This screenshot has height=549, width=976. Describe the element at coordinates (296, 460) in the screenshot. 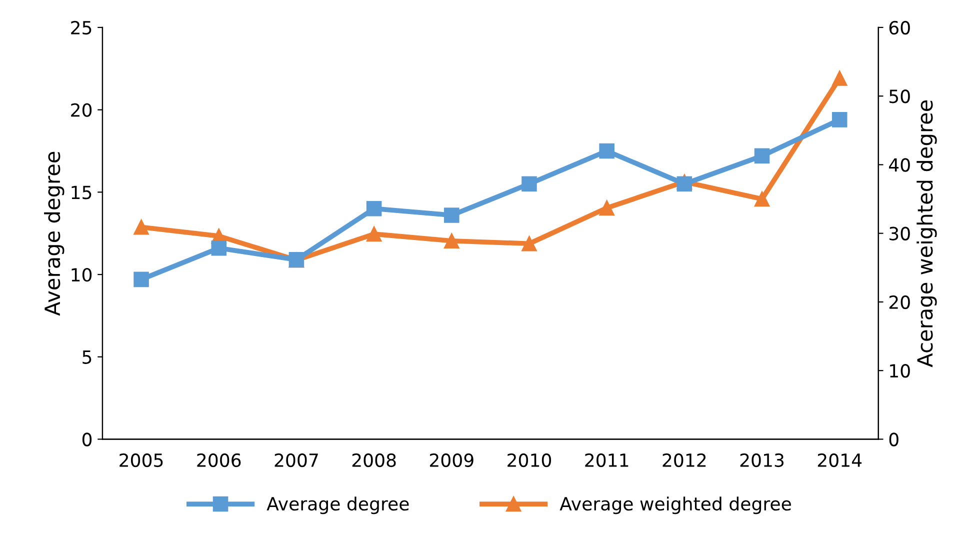

I see `x-tick-label: 2007` at that location.